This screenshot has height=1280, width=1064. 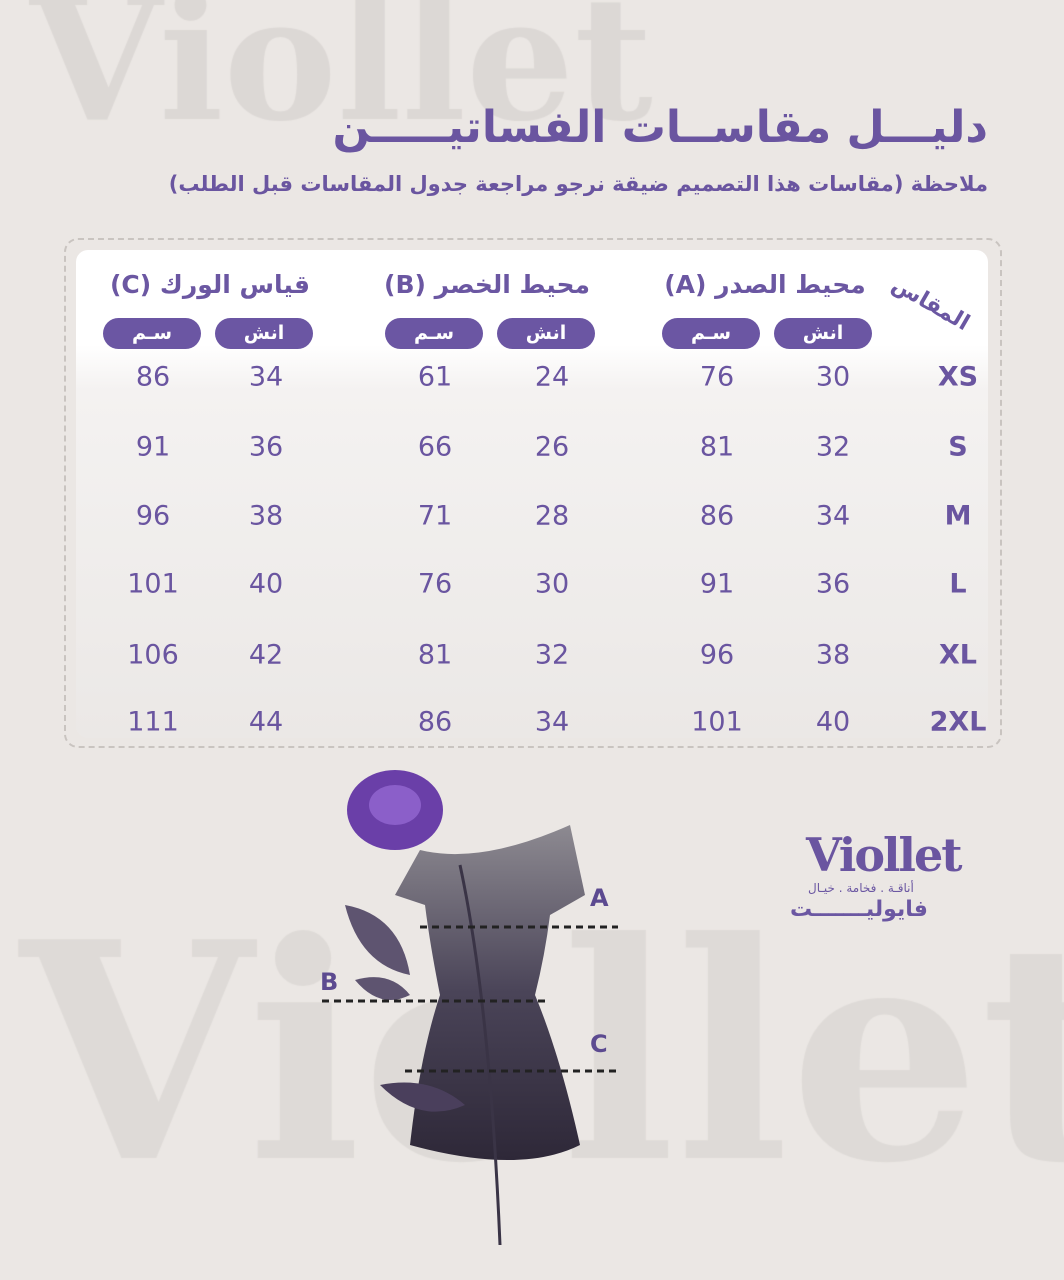 I want to click on column-group-header: محيط الصدر (A), so click(x=765, y=284).